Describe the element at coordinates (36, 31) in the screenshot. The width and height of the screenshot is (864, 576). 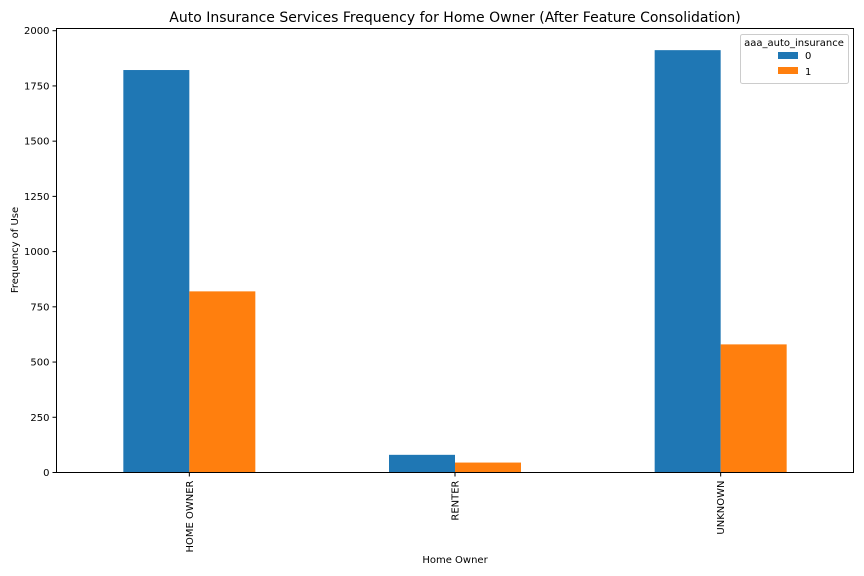
I see `y-tick-label: 2000` at that location.